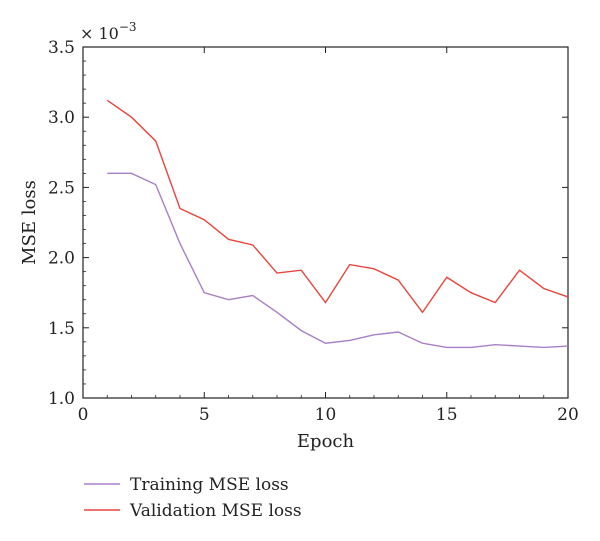  What do you see at coordinates (204, 415) in the screenshot?
I see `x-tick-label: 5` at bounding box center [204, 415].